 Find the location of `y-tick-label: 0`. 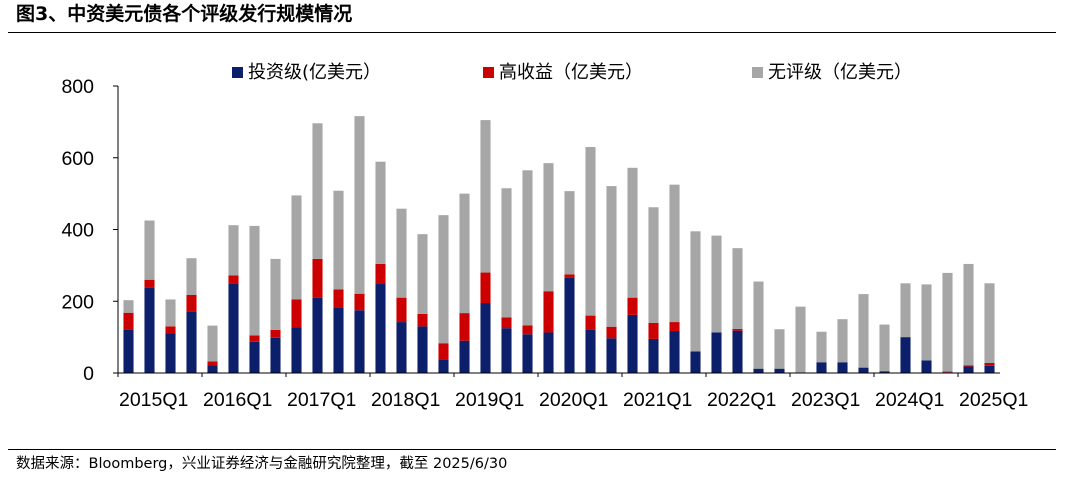

y-tick-label: 0 is located at coordinates (88, 374).